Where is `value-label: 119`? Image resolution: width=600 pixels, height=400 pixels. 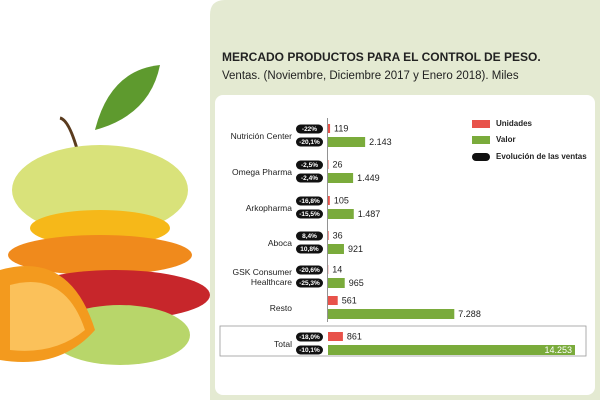 value-label: 119 is located at coordinates (341, 128).